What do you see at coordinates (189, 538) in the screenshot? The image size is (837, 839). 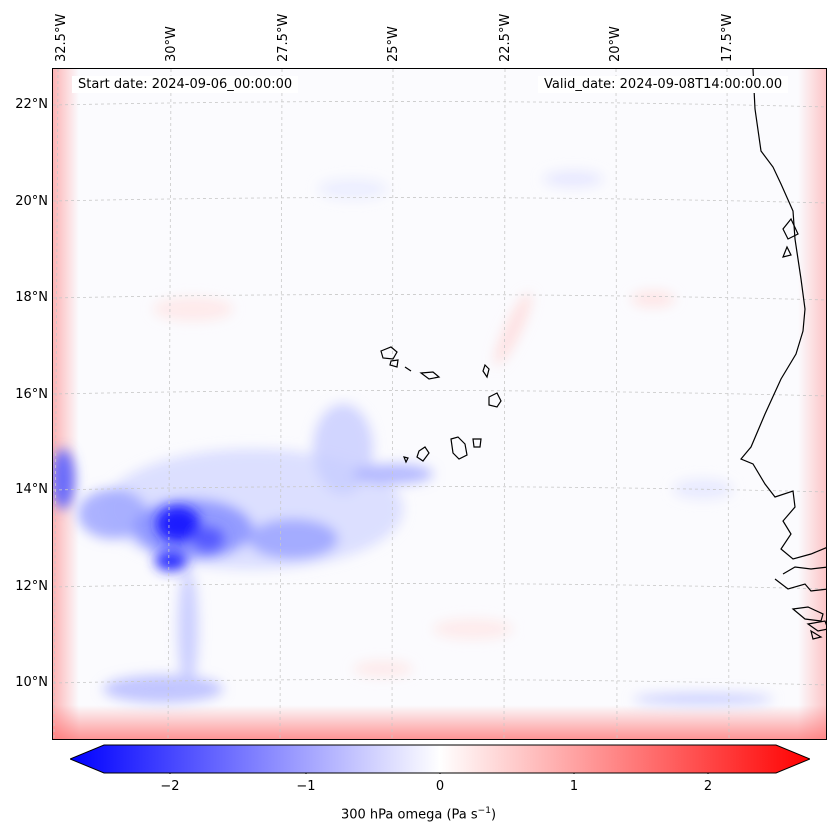 I see `ascent-core` at bounding box center [189, 538].